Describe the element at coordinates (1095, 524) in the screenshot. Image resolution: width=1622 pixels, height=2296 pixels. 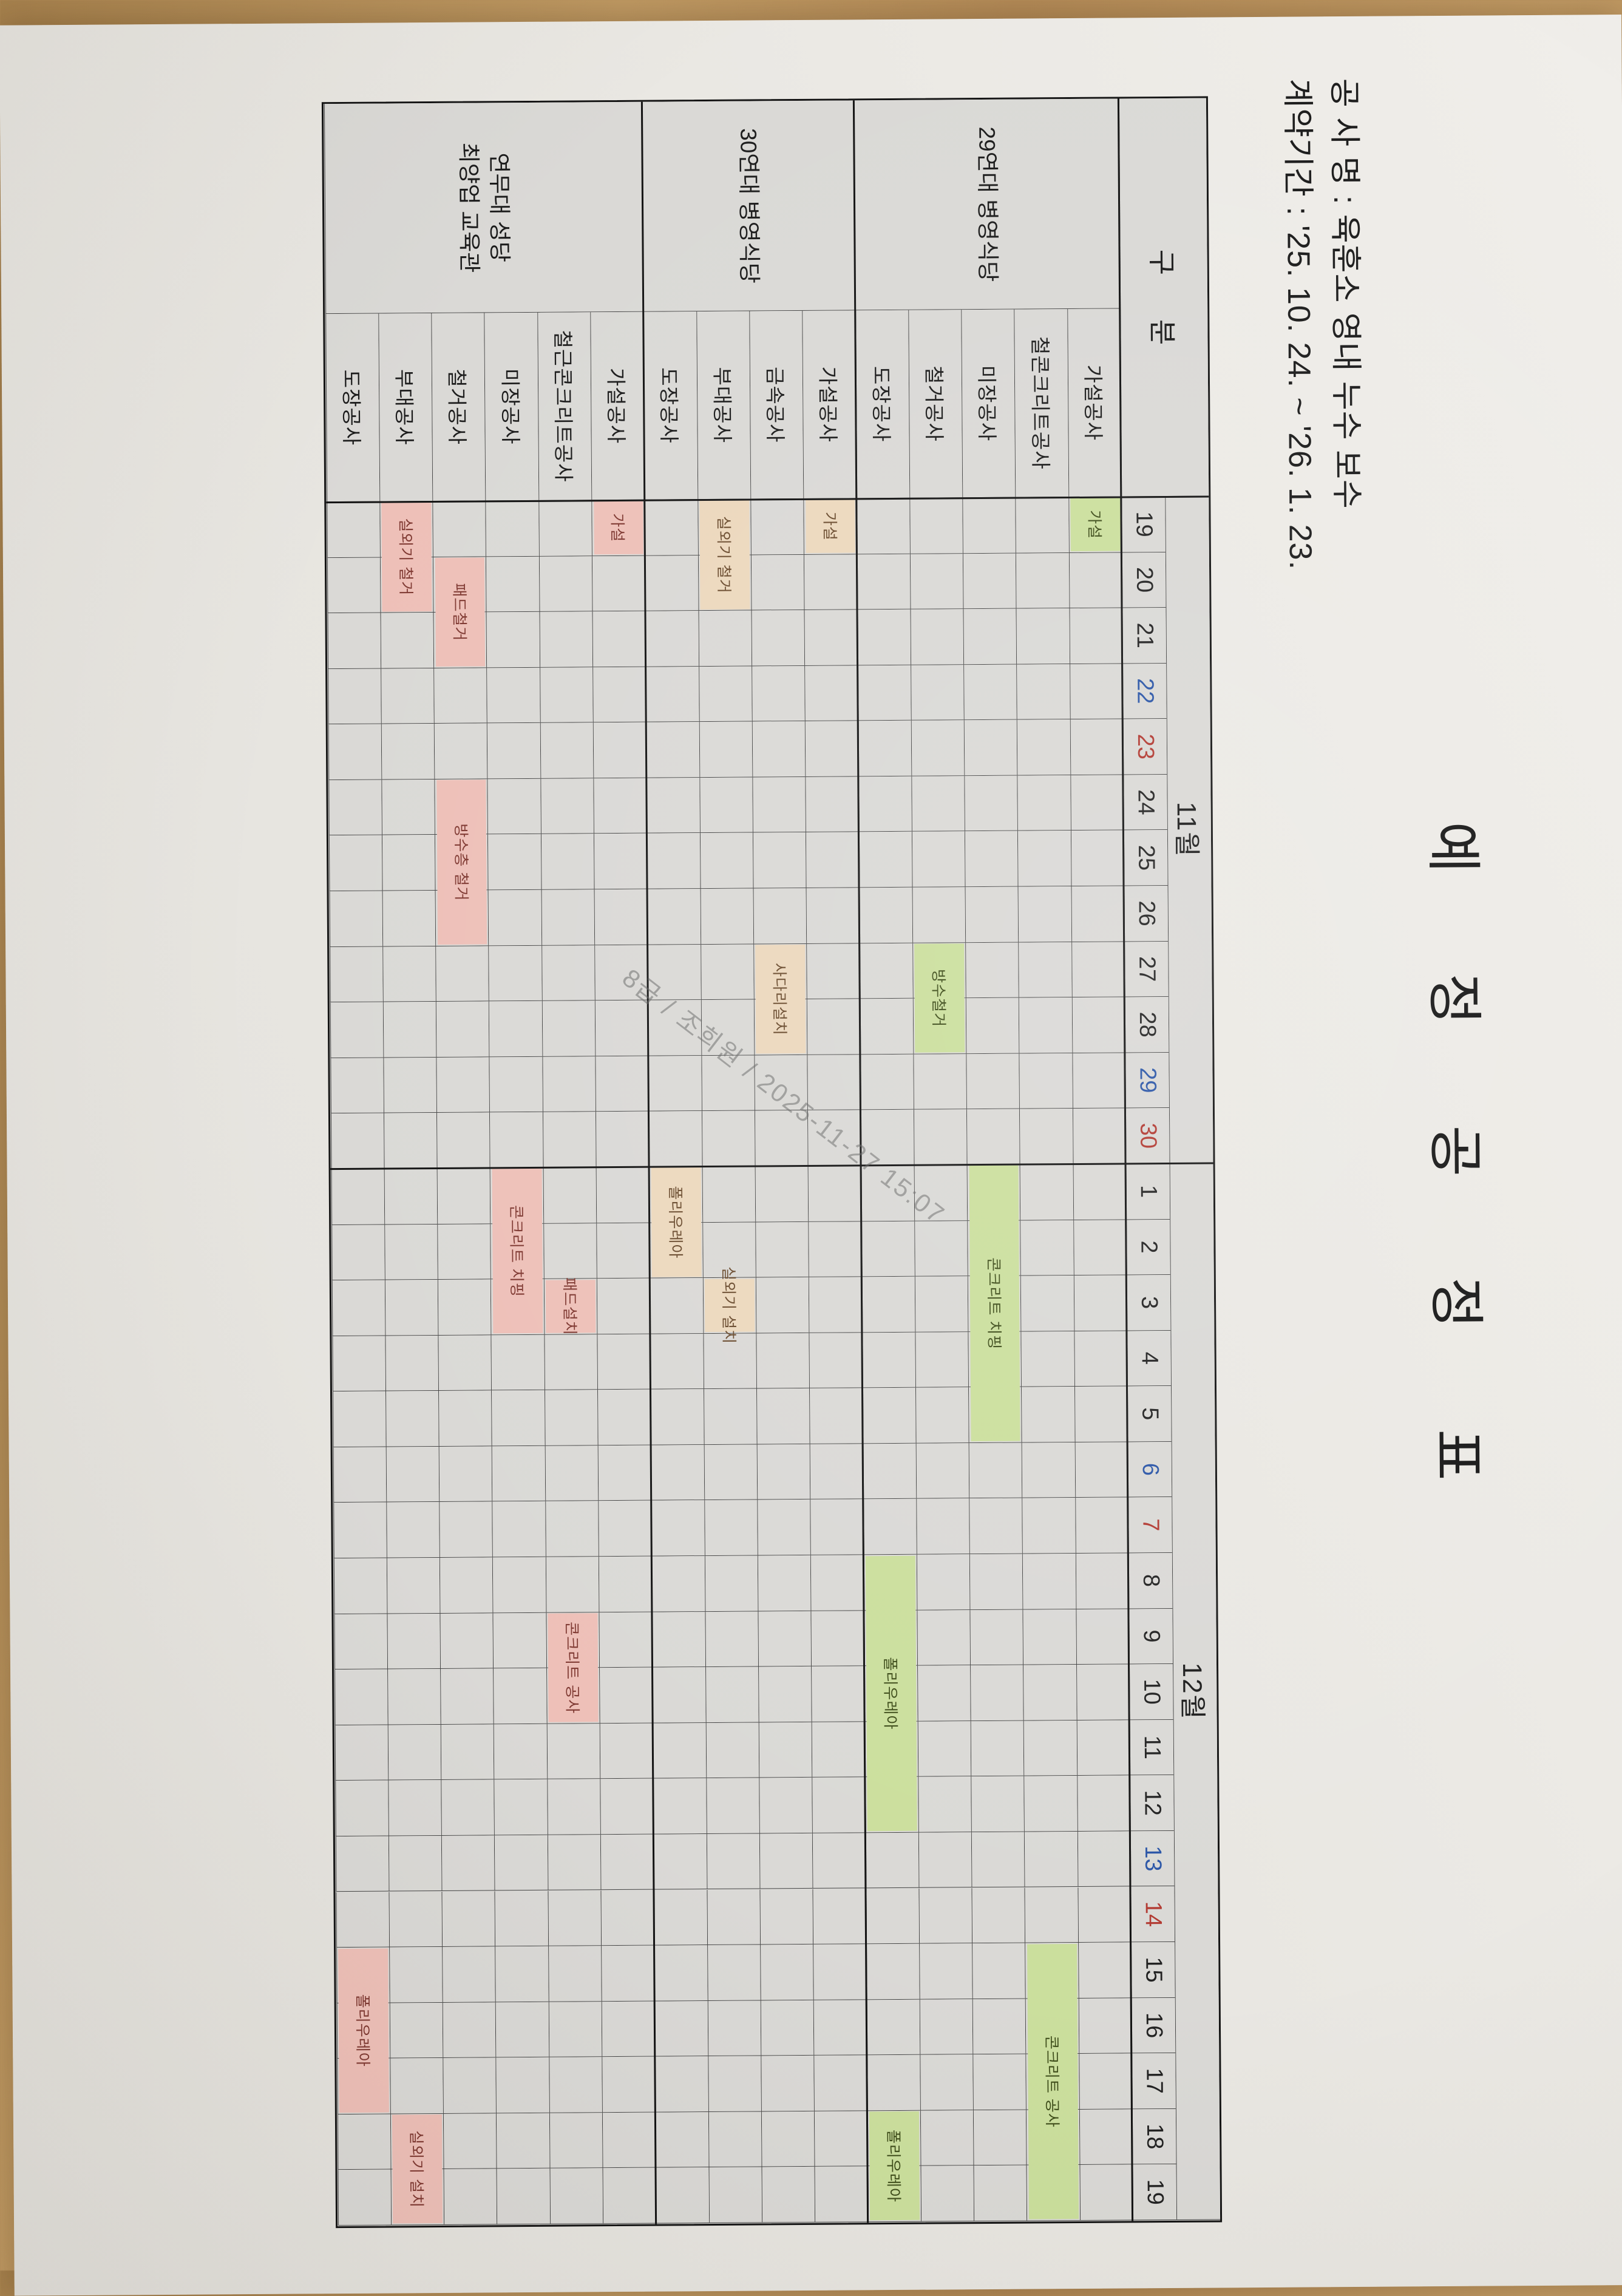
I see `gantt-bar: 가설` at that location.